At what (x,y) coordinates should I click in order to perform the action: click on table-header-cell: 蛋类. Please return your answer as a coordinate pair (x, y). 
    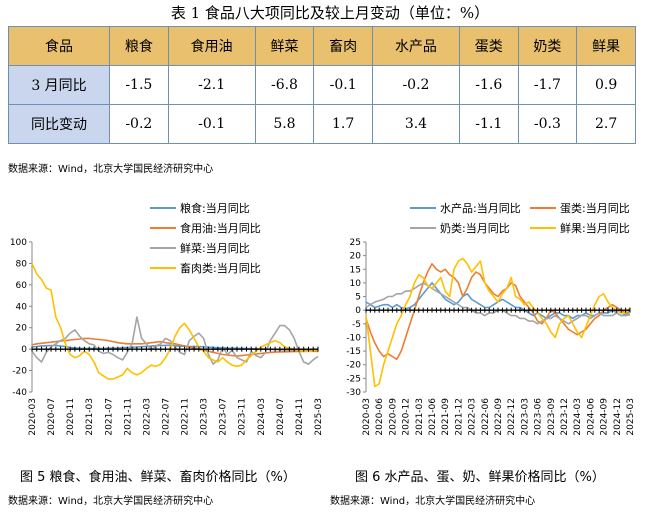
    Looking at the image, I should click on (488, 46).